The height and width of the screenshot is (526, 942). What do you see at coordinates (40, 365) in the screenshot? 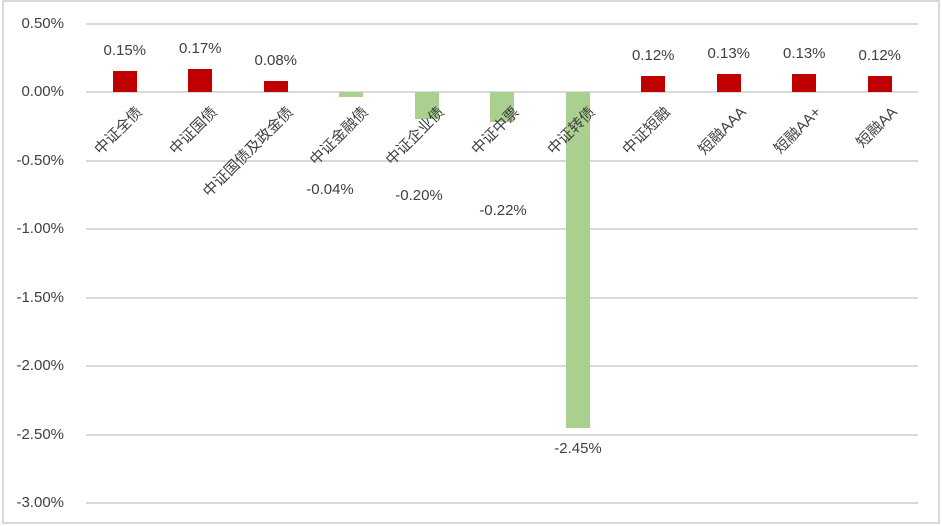
I see `y-axis-tick-label: -2.00%` at bounding box center [40, 365].